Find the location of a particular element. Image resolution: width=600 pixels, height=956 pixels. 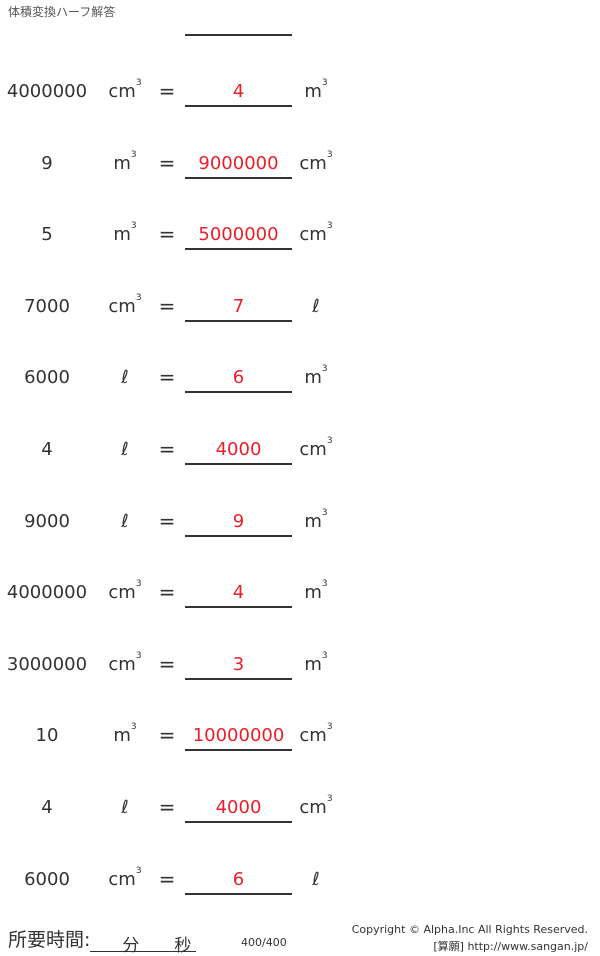

problem-row: 9000 ℓ = 9 m3 is located at coordinates (300, 524).